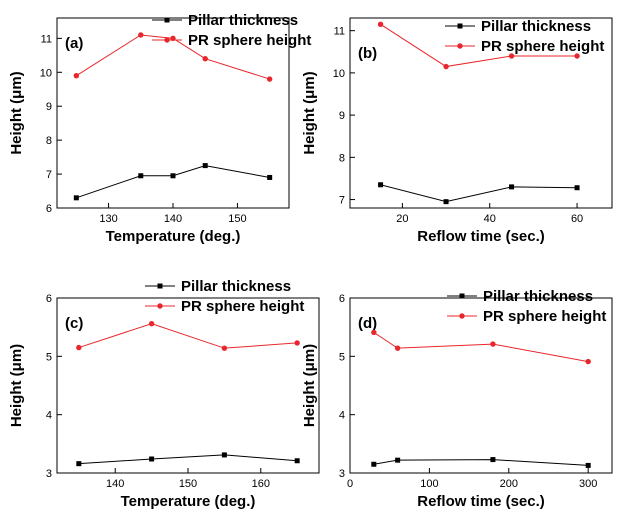 The image size is (628, 510). What do you see at coordinates (350, 484) in the screenshot?
I see `x-tick-label: 0` at bounding box center [350, 484].